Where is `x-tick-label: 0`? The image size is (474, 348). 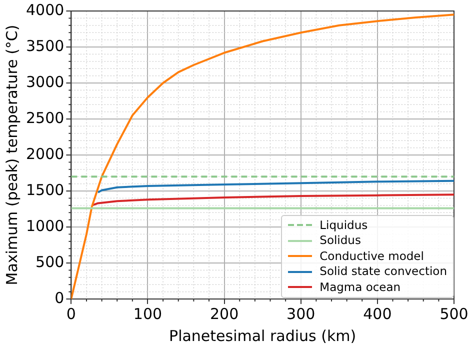
x-tick-label: 0 is located at coordinates (71, 313).